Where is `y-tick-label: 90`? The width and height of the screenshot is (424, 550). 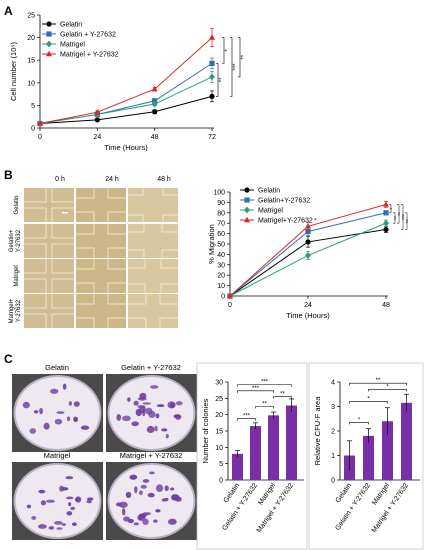 y-tick-label: 90 is located at coordinates (221, 203).